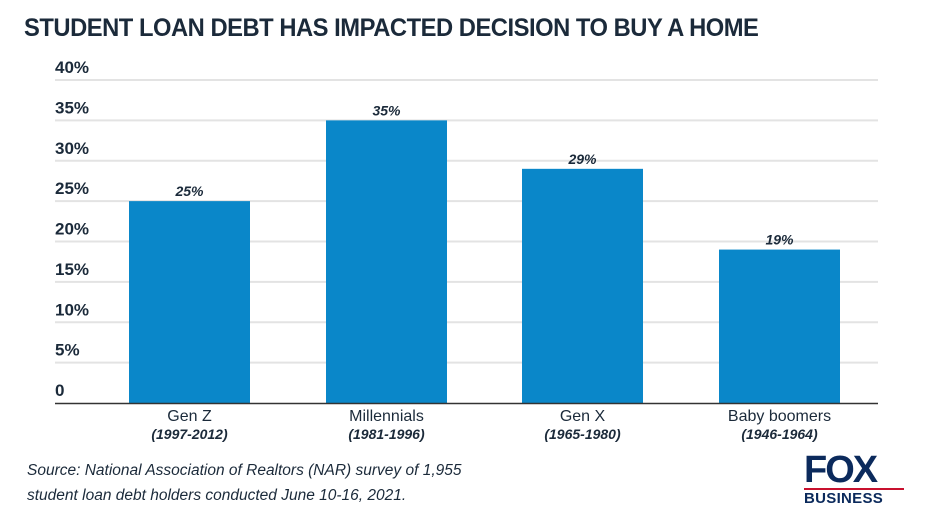 The height and width of the screenshot is (524, 932). Describe the element at coordinates (779, 434) in the screenshot. I see `x-tick-sublabel: (1946-1964)` at that location.